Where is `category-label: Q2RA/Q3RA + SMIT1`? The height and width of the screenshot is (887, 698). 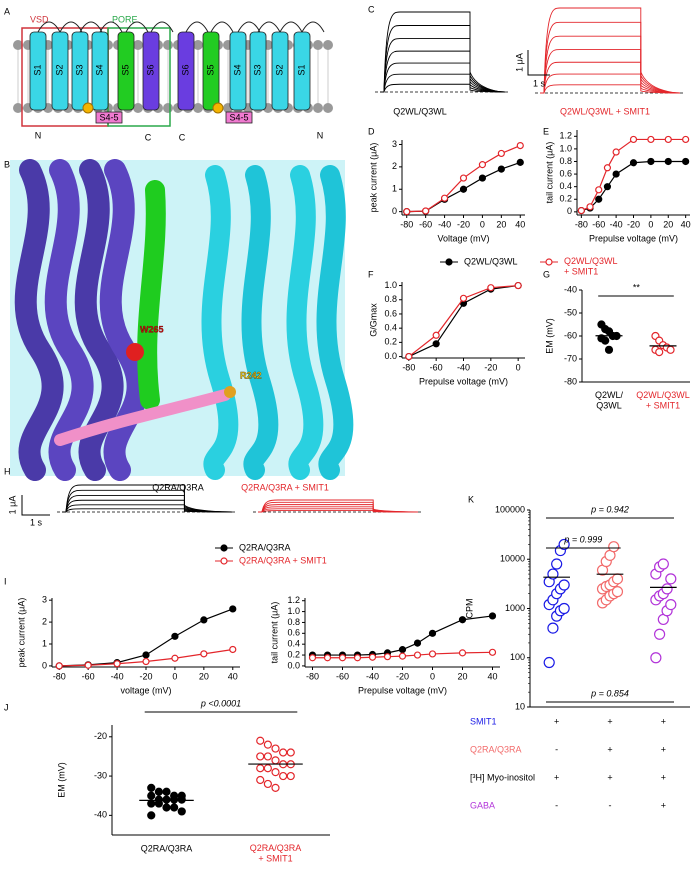
category-label: Q2RA/Q3RA + SMIT1 is located at coordinates (276, 853).